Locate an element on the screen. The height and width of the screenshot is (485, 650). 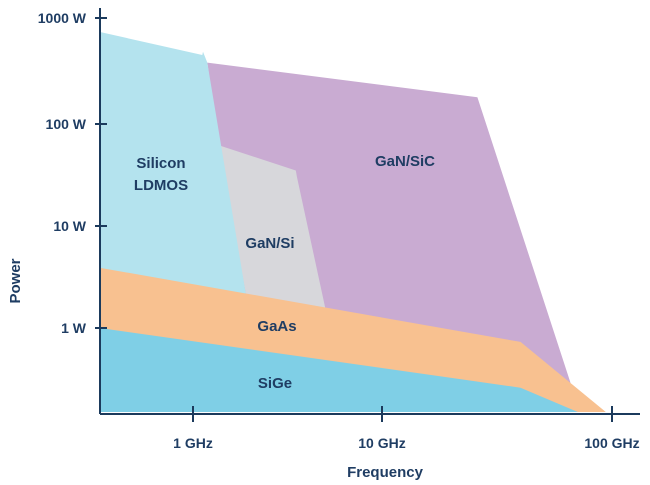
y-tick-label: 1000 W is located at coordinates (62, 18).